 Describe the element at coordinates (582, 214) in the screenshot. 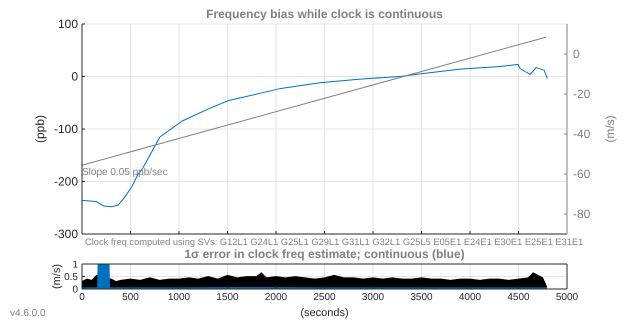

I see `y2-tick-label: -80` at that location.